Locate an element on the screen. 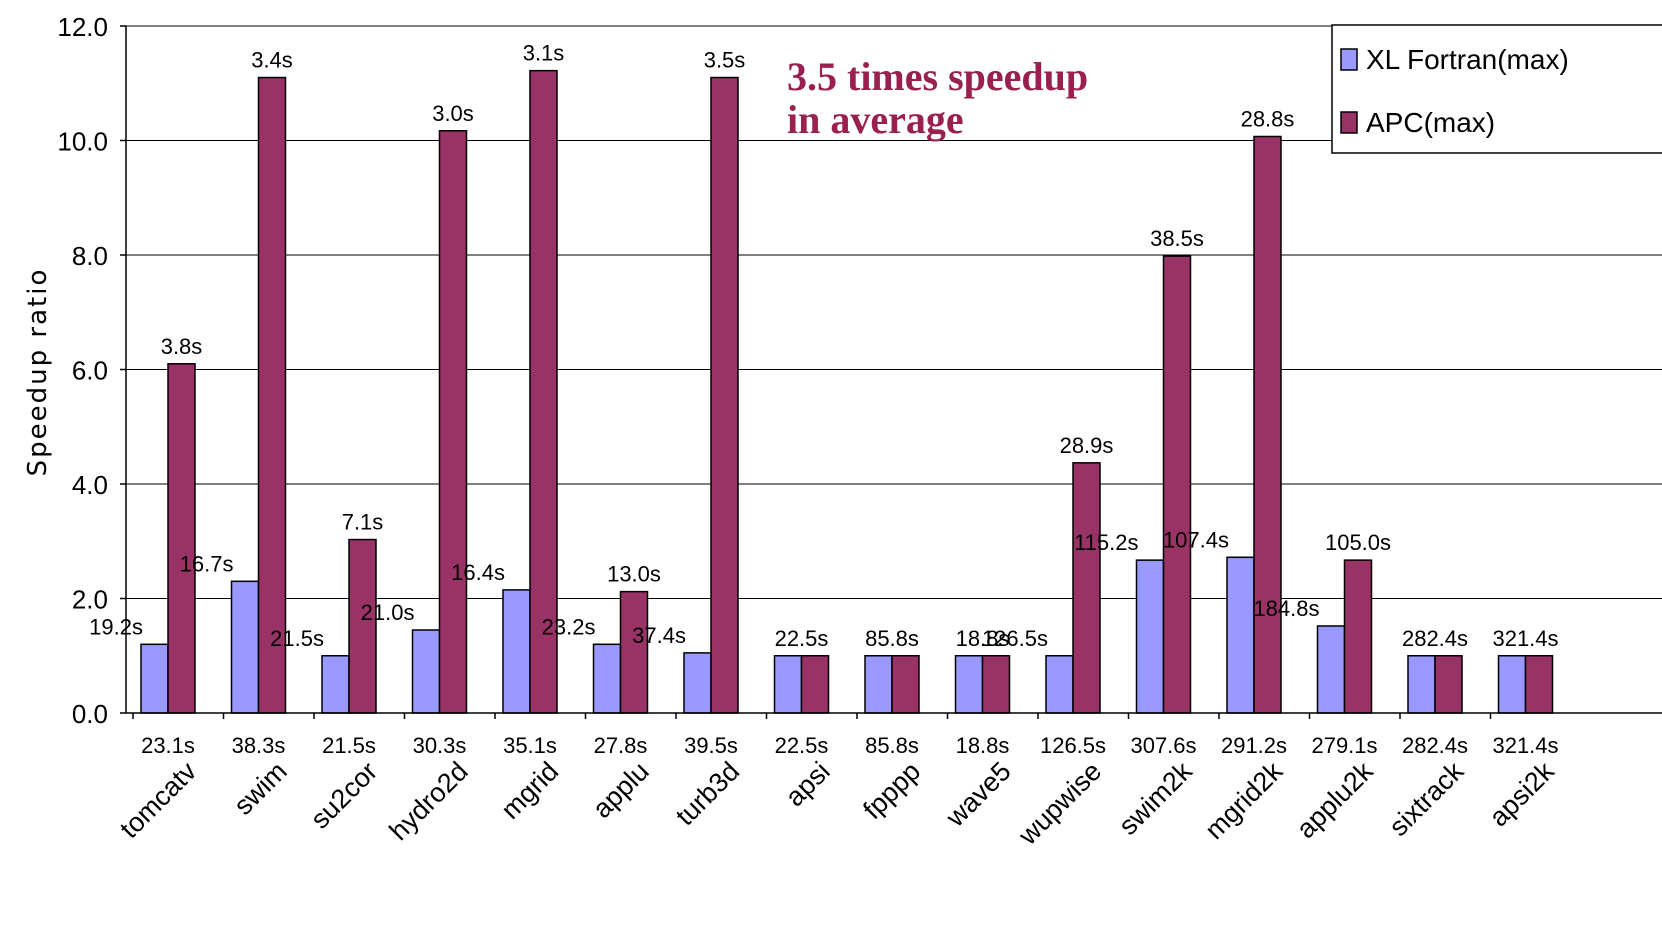  sequential-time-label: 291.2s is located at coordinates (1254, 745).